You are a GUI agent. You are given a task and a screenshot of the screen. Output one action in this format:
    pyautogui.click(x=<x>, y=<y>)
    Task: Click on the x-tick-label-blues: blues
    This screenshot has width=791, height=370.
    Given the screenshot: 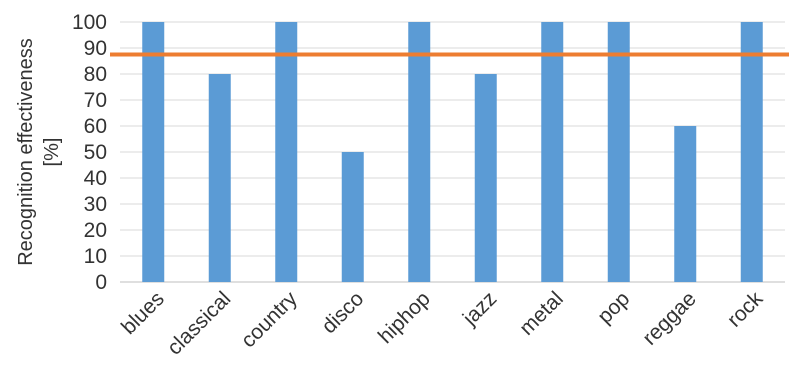 What is the action you would take?
    pyautogui.click(x=143, y=313)
    